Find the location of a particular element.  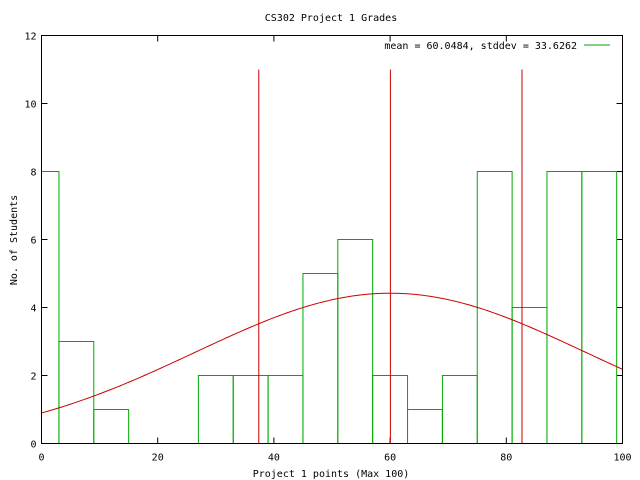

x-tick-label: 100 is located at coordinates (622, 458).